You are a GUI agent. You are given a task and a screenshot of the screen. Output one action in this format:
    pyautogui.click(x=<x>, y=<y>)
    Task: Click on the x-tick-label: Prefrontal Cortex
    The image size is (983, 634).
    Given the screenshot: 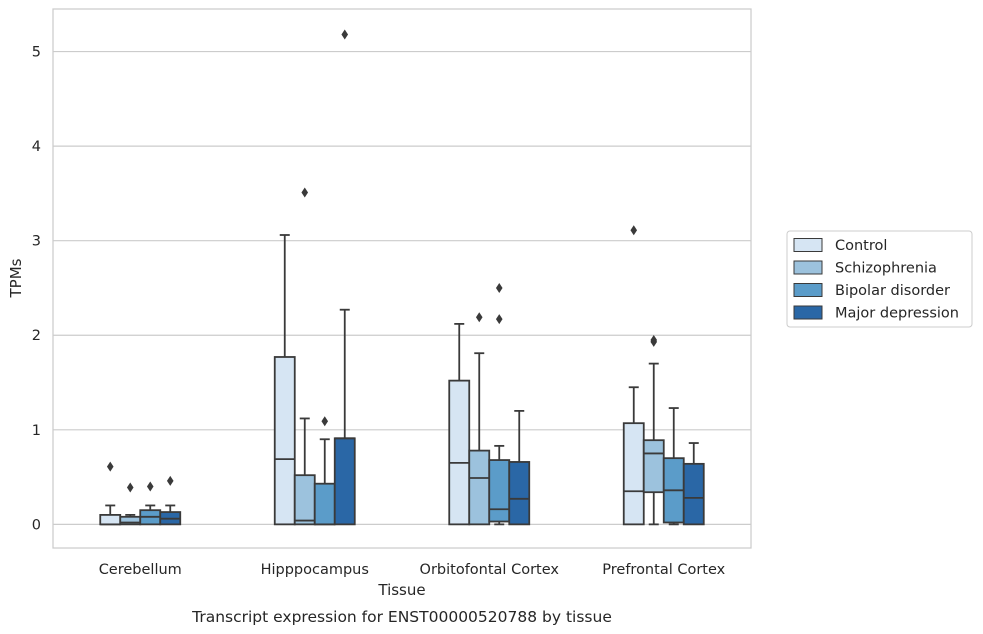 What is the action you would take?
    pyautogui.click(x=663, y=570)
    